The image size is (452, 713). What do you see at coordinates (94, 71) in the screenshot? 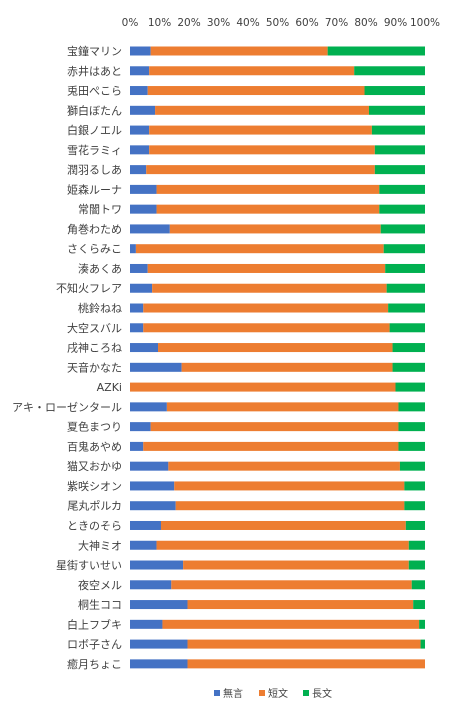
I see `category-label: 赤井はあと` at bounding box center [94, 71].